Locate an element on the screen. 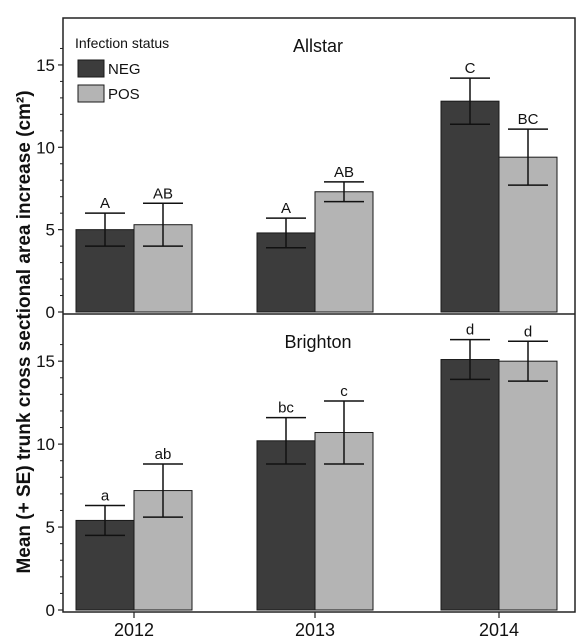 The image size is (583, 642). legend: Infection status NEG POS is located at coordinates (122, 69).